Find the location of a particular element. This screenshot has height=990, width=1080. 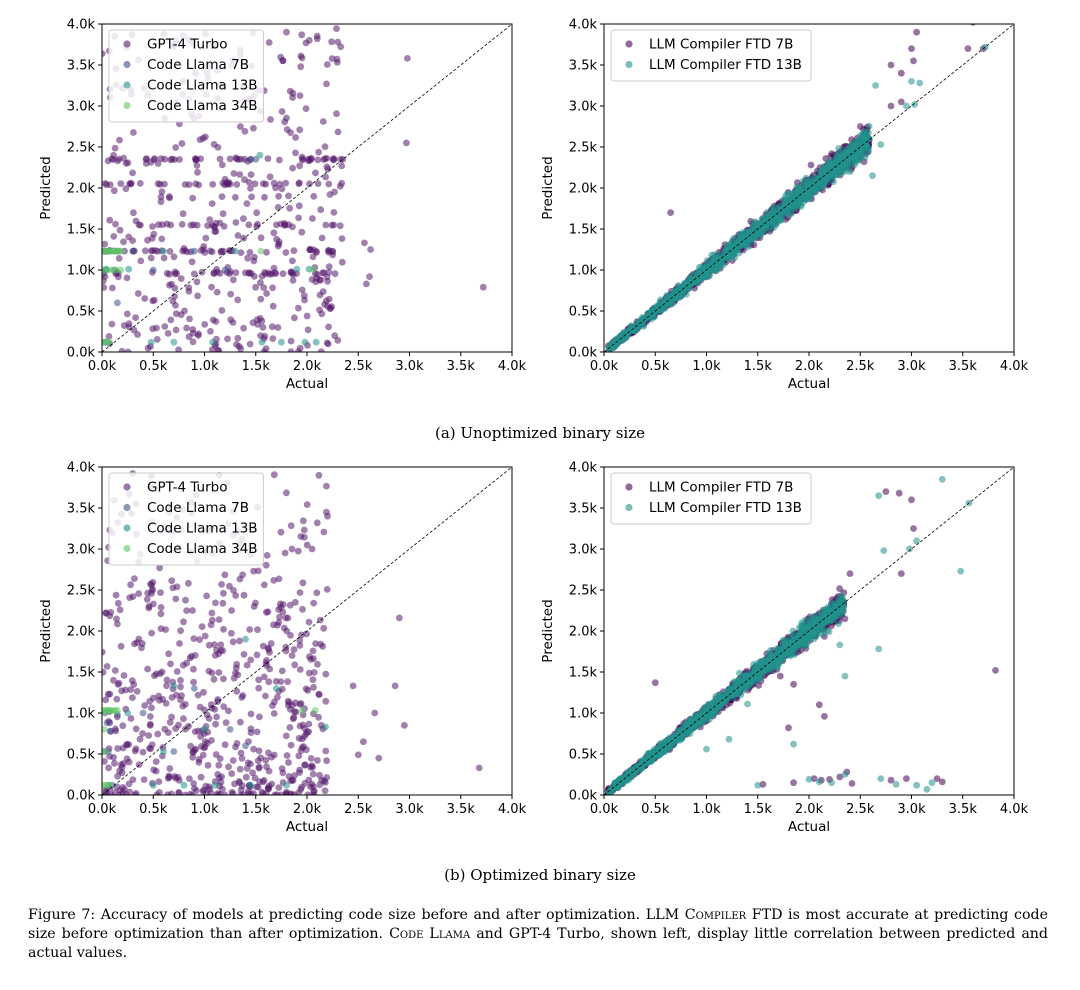

x-tick-label: 0.0k is located at coordinates (604, 366).